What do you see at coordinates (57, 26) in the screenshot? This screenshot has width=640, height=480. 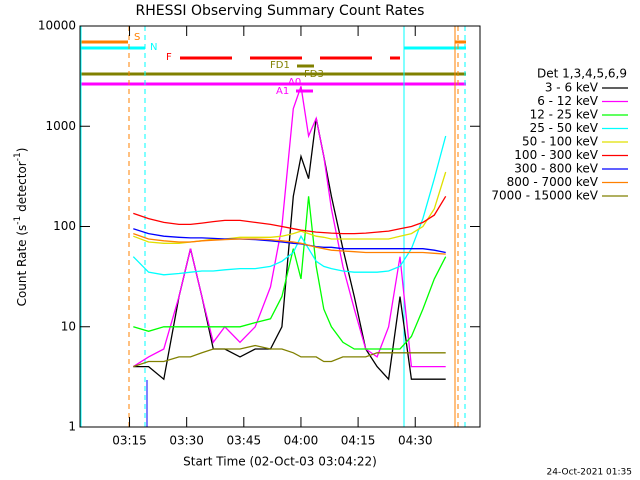 I see `y-tick-label: 10000` at bounding box center [57, 26].